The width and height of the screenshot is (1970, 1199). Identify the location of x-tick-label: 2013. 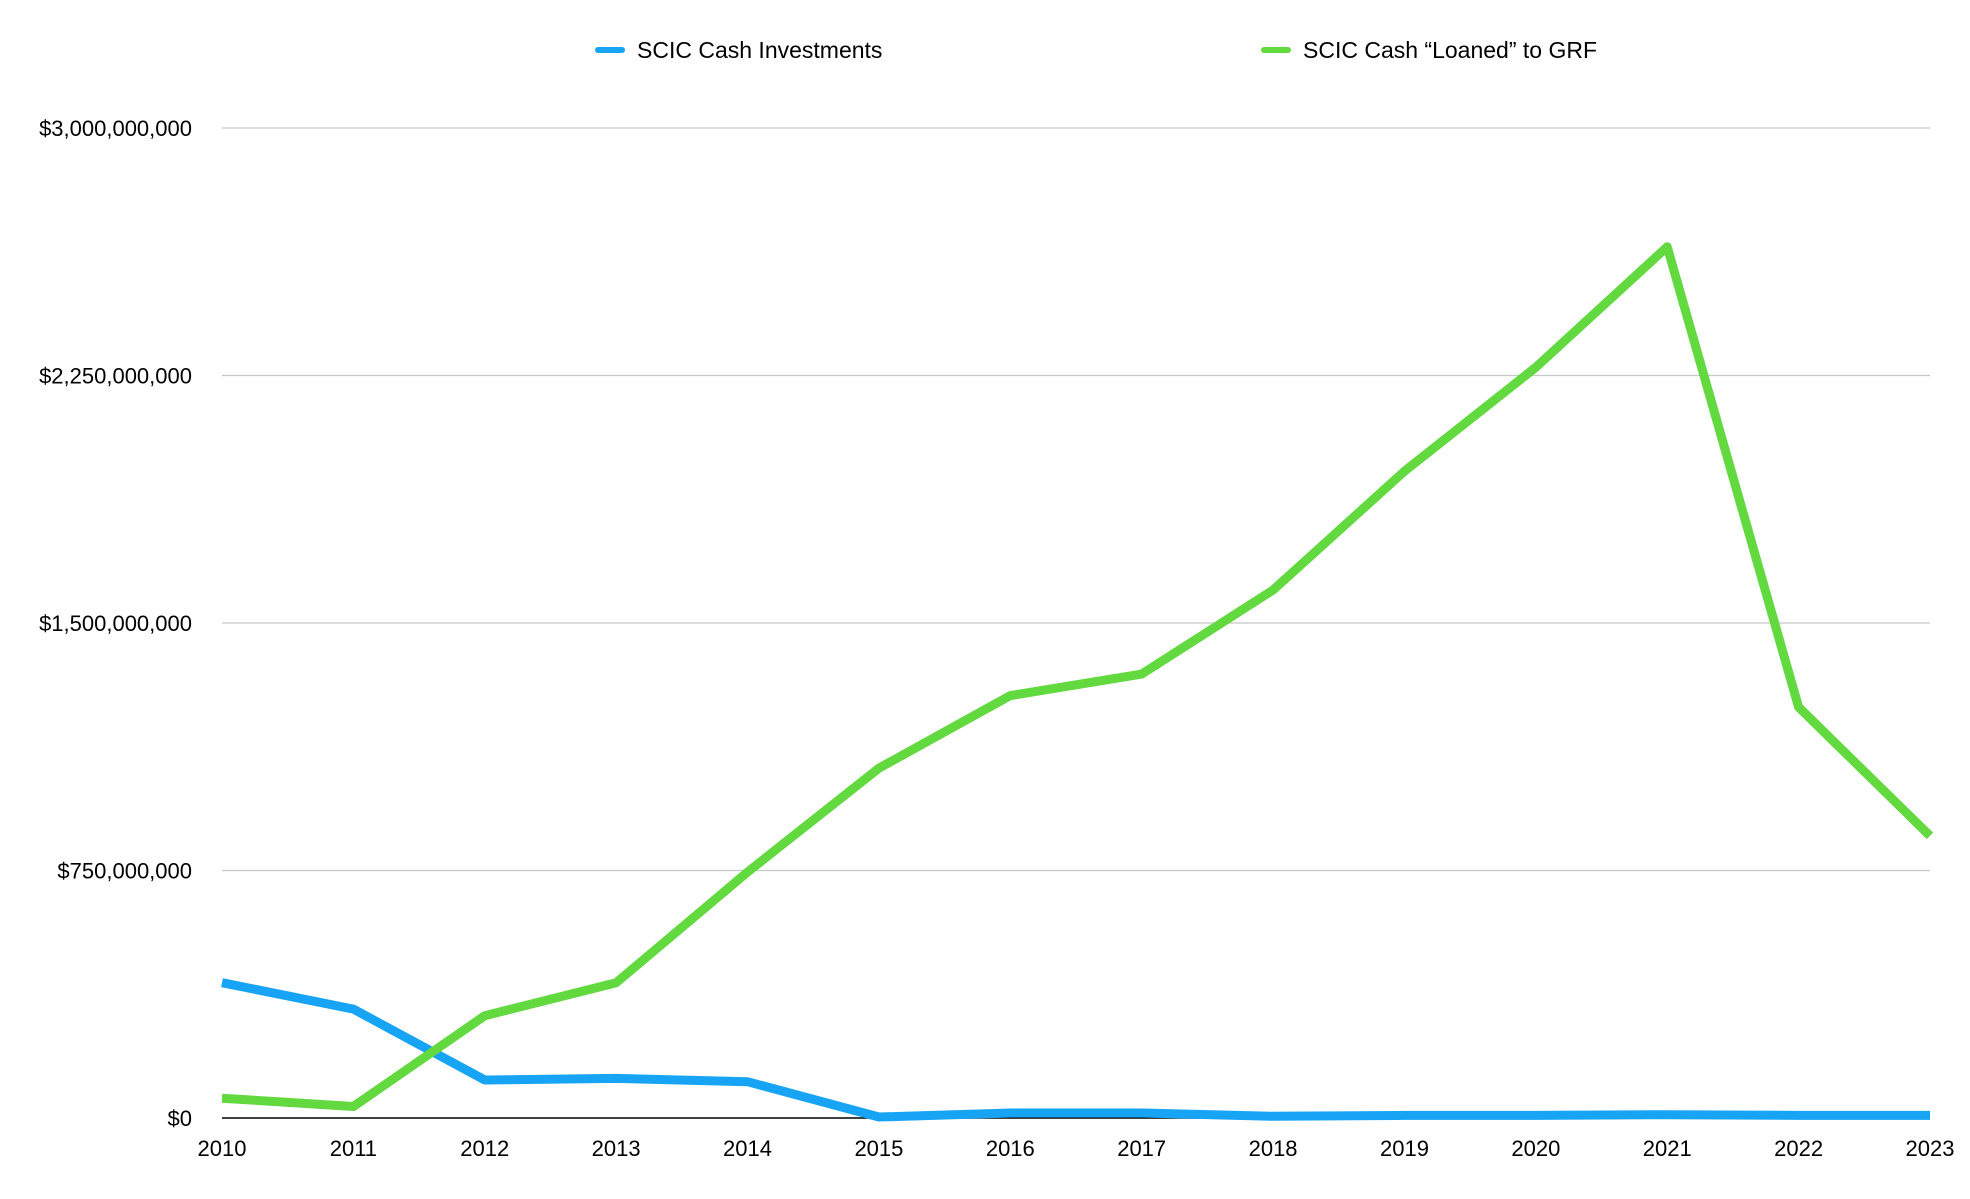
(616, 1148).